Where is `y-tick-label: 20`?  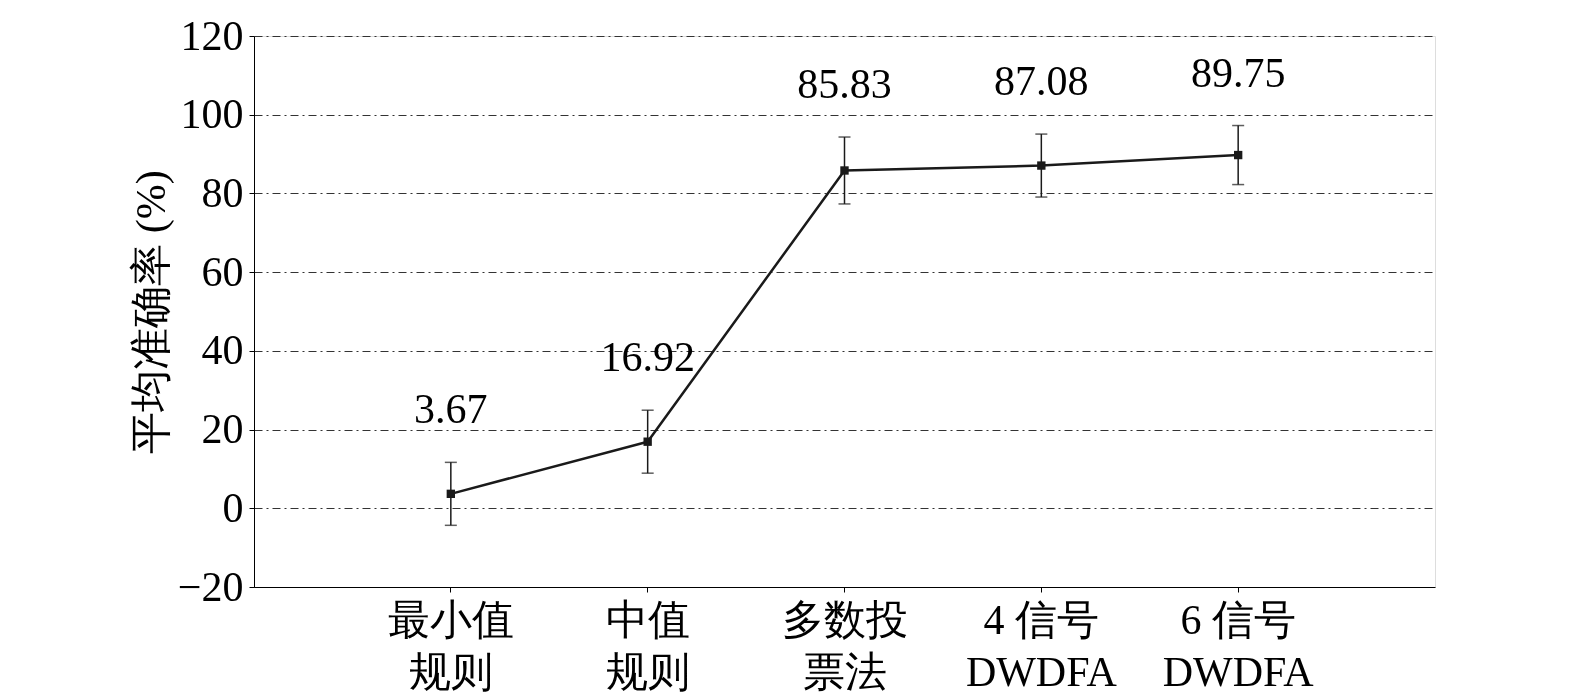 y-tick-label: 20 is located at coordinates (222, 429).